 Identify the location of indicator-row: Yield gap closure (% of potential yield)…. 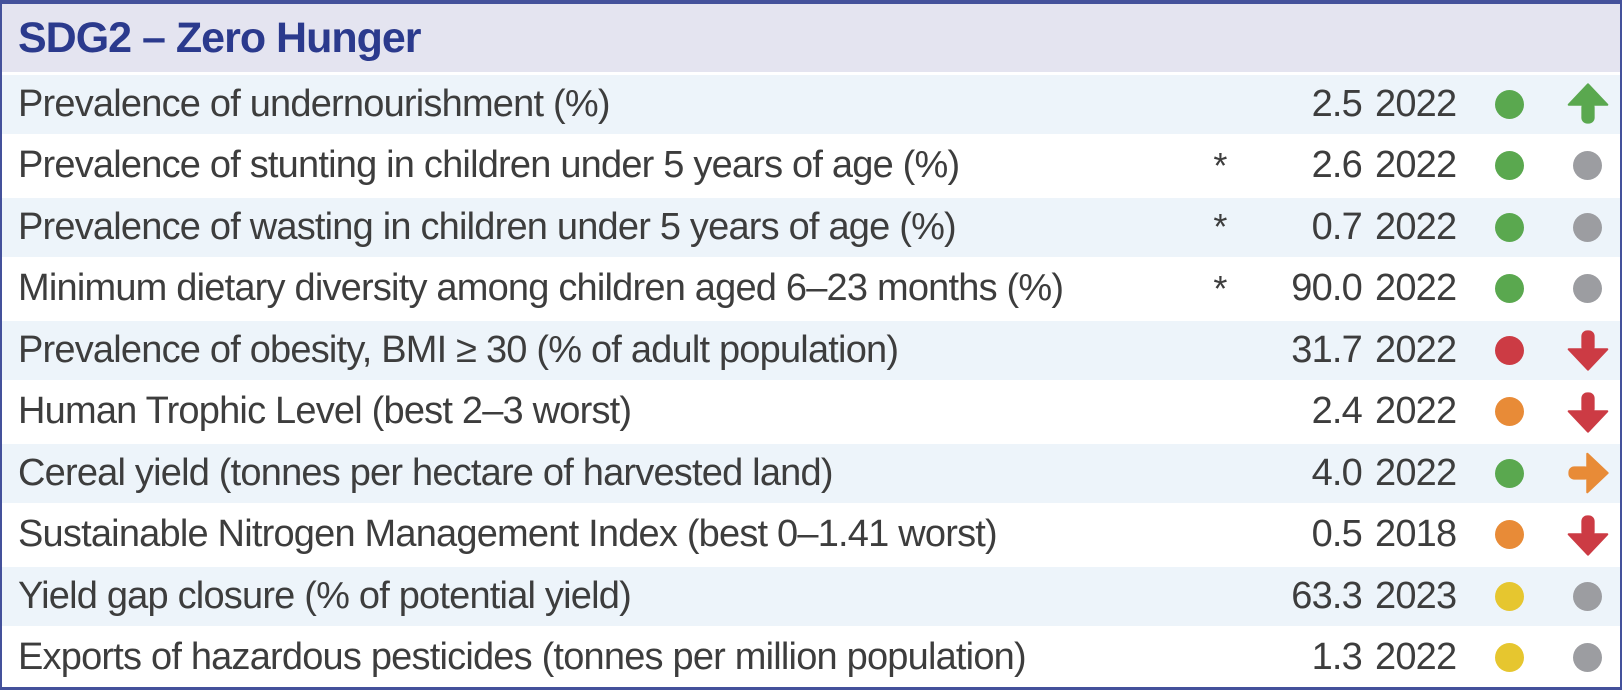
(811, 596).